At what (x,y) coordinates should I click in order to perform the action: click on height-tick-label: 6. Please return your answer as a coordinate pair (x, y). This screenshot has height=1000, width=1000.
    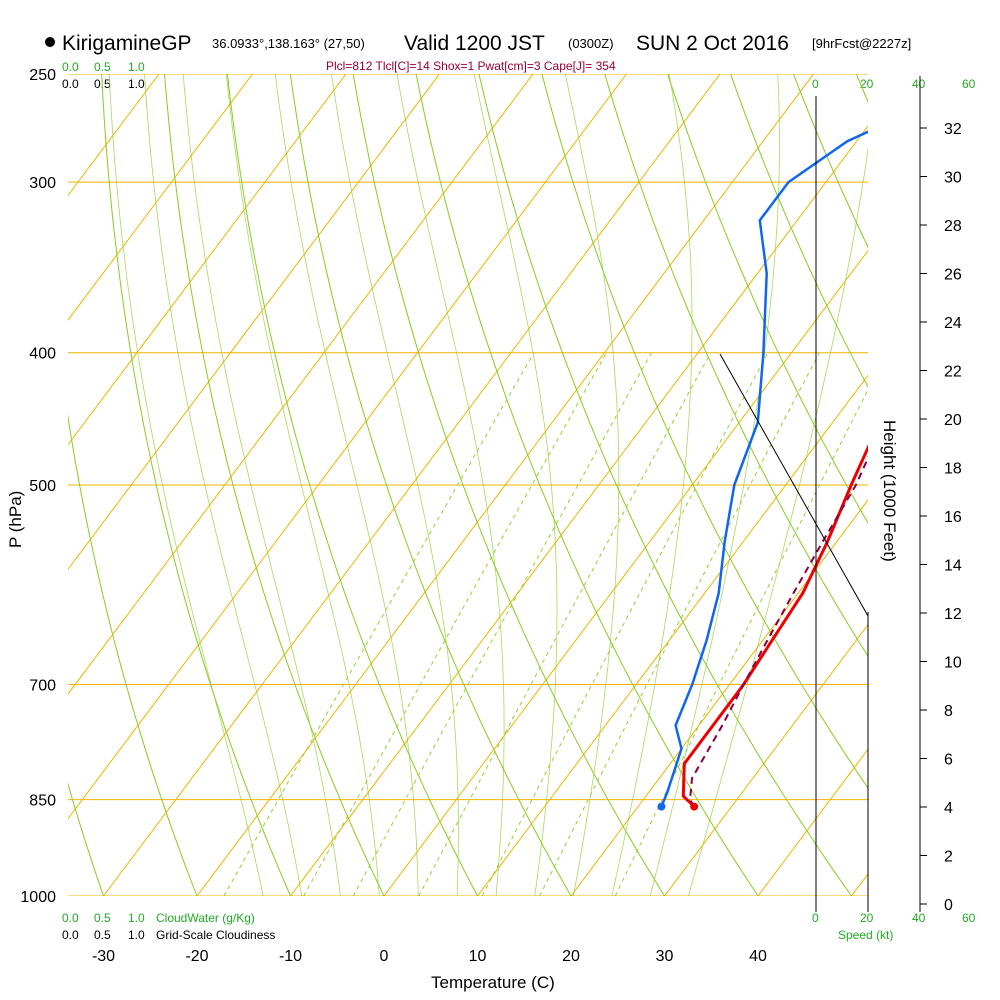
    Looking at the image, I should click on (948, 760).